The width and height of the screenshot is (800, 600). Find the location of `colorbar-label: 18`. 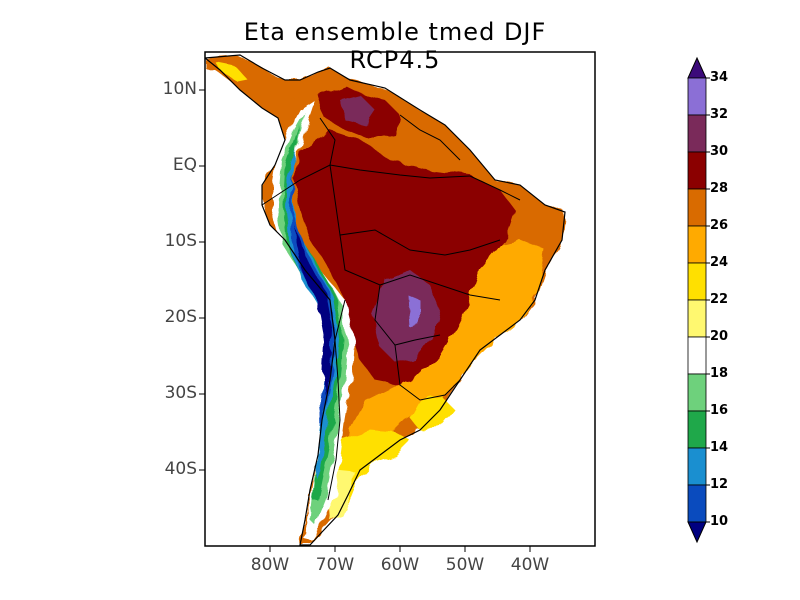

colorbar-label: 18 is located at coordinates (719, 373).